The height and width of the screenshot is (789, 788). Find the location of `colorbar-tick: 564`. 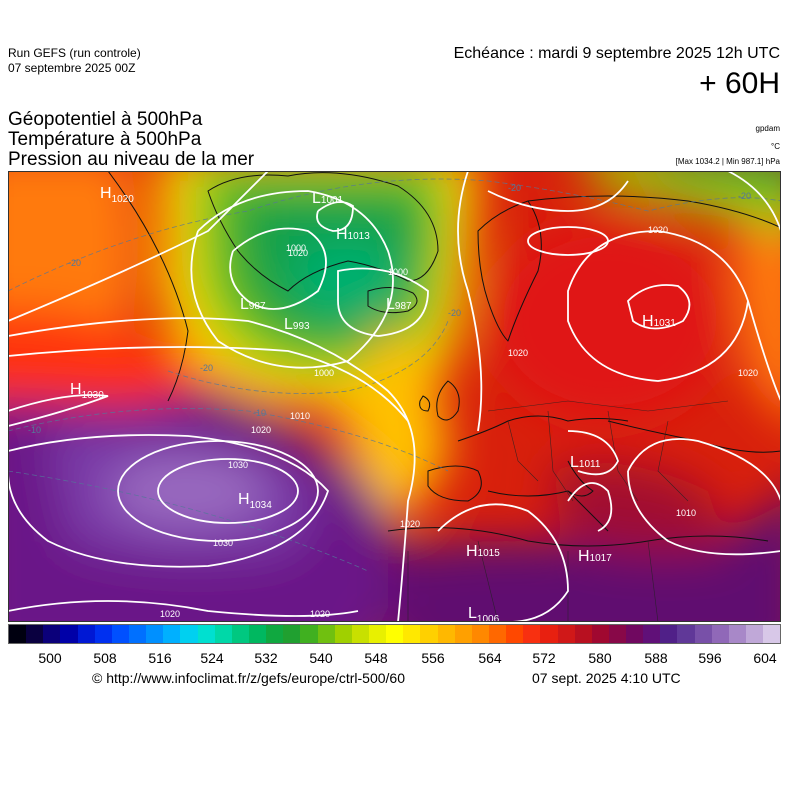

colorbar-tick: 564 is located at coordinates (490, 658).